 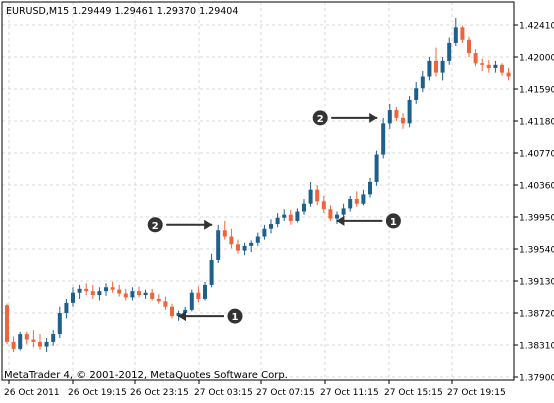 I want to click on y-tick-label: 1.41180, so click(x=536, y=123).